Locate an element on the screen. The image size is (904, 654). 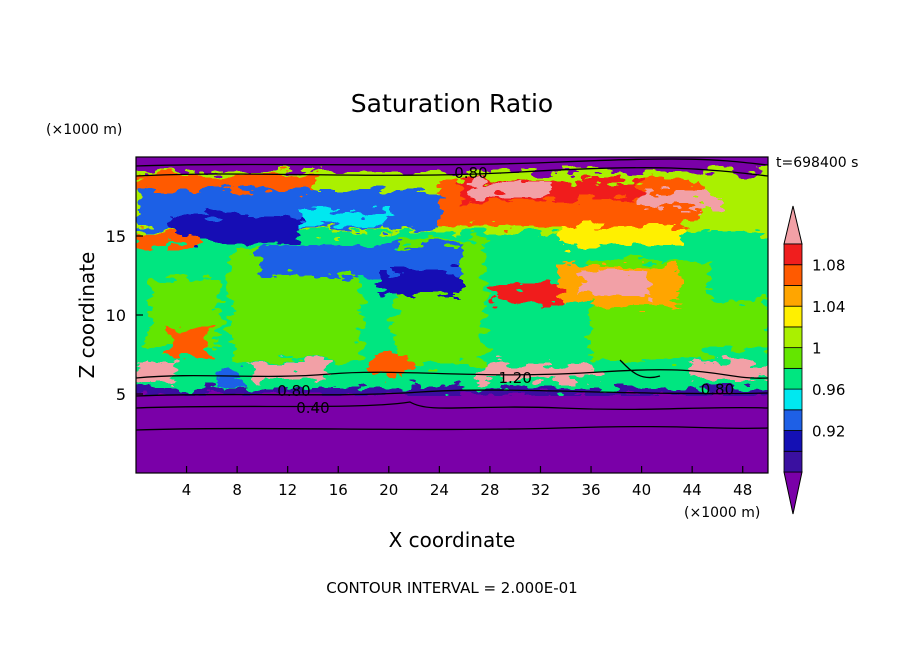
x-tick-label: 28 is located at coordinates (489, 490).